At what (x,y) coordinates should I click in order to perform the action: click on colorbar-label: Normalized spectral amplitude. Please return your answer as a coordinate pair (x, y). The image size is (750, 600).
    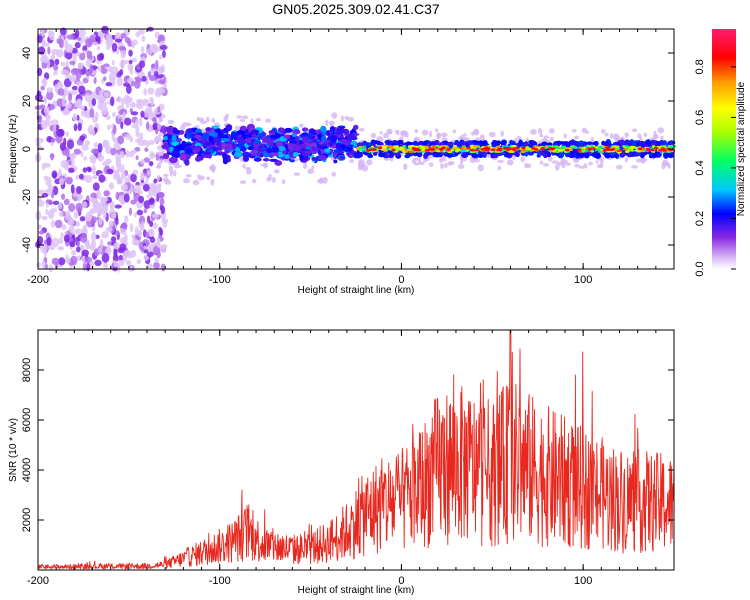
    Looking at the image, I should click on (741, 148).